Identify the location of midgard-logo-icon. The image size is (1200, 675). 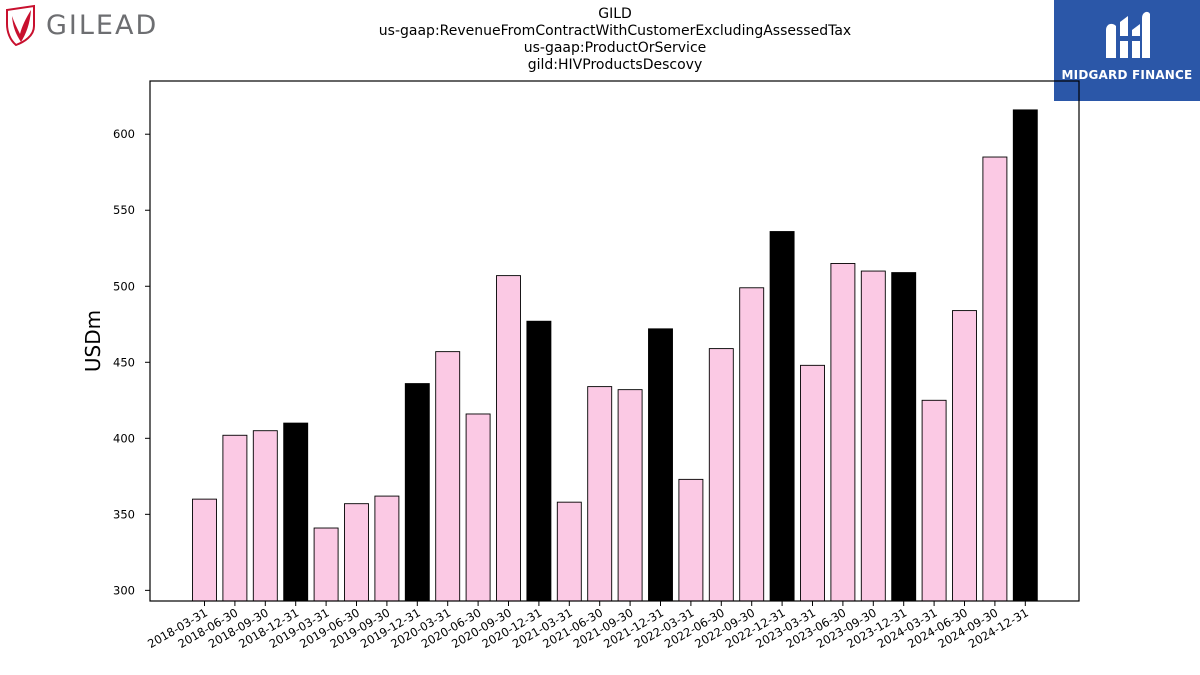
(1128, 34).